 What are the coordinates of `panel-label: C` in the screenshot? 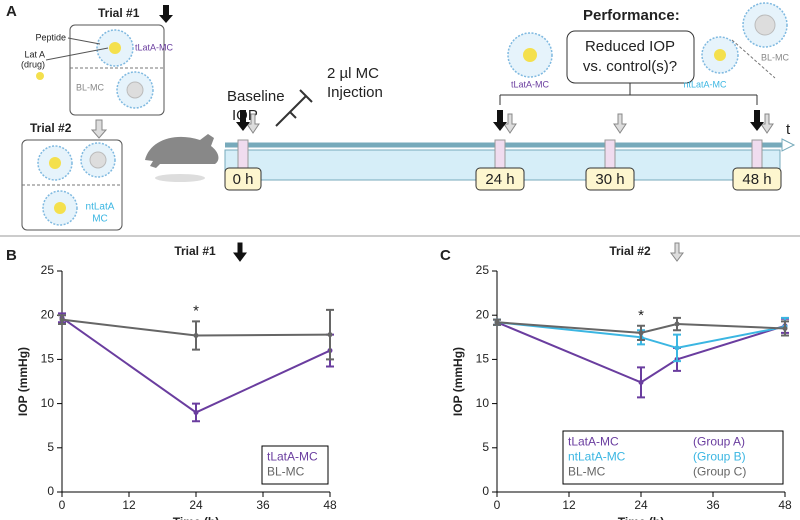 It's located at (445, 255).